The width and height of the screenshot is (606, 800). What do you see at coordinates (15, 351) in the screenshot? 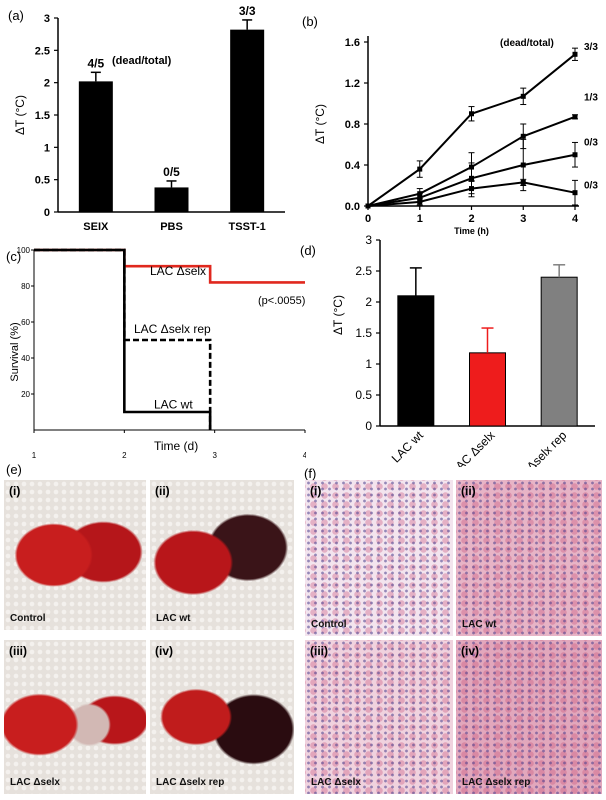
I see `y-axis-label: Survival (%)` at bounding box center [15, 351].